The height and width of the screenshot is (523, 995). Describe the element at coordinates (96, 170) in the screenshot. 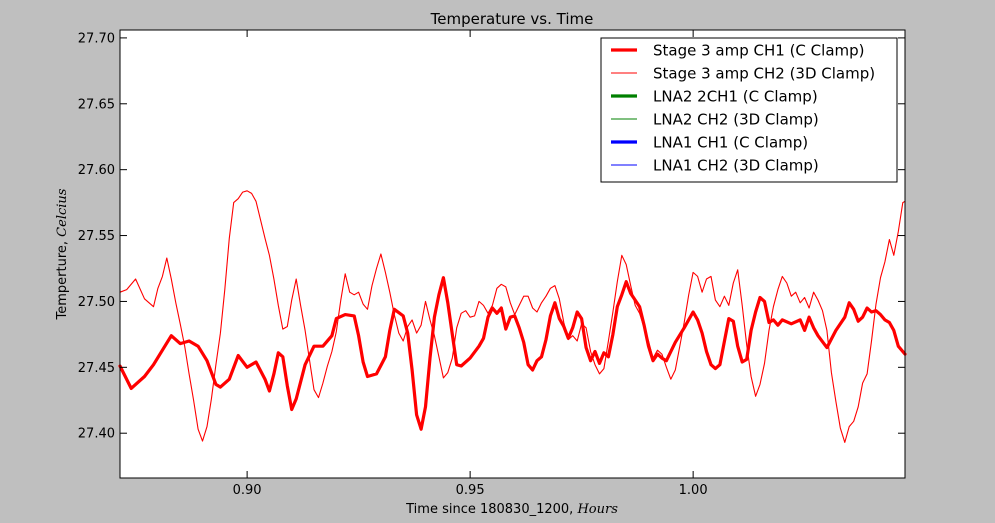

I see `y-tick-label: 27.60` at that location.